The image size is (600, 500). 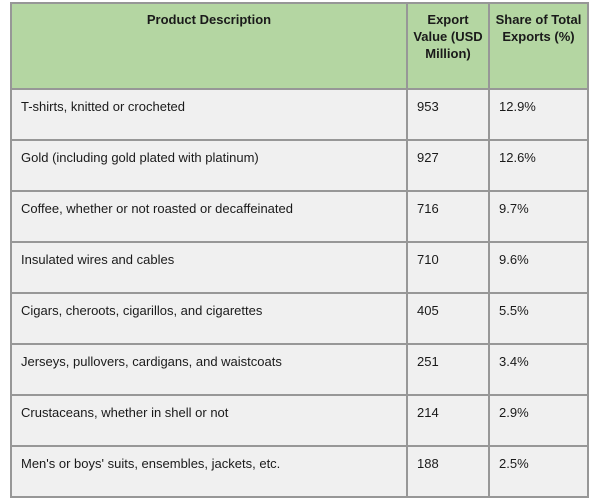 I want to click on table-row: T-shirts, knitted or crocheted 953 12.9%, so click(x=299, y=114).